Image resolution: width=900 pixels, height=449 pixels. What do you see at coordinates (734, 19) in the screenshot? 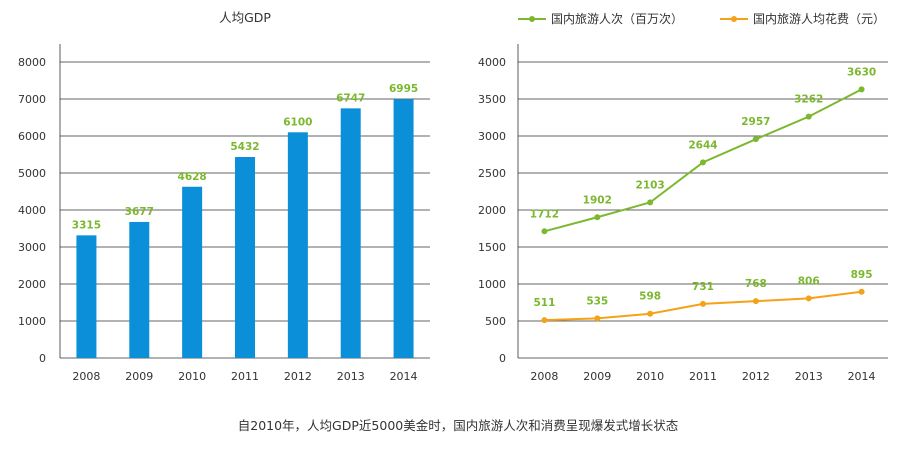
I see `legend-marker-spending` at bounding box center [734, 19].